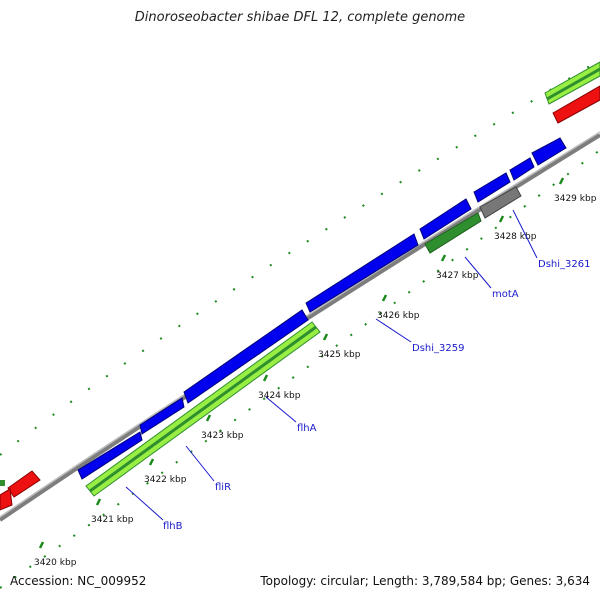  What do you see at coordinates (223, 487) in the screenshot?
I see `gene-label: fliR` at bounding box center [223, 487].